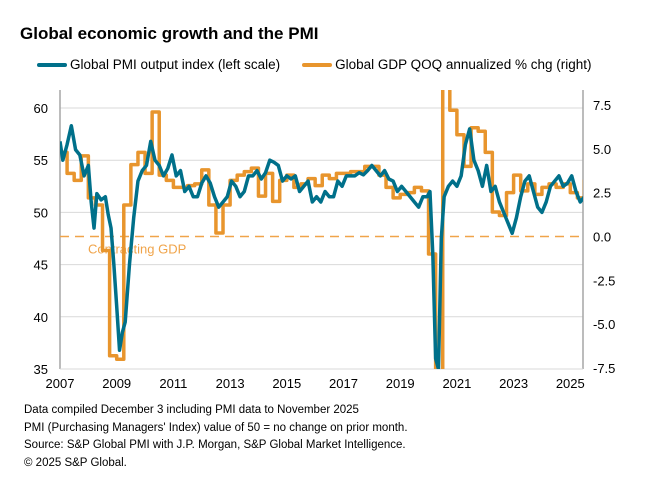  What do you see at coordinates (75, 462) in the screenshot?
I see `note-copyright: © 2025 S&P Global.` at bounding box center [75, 462].